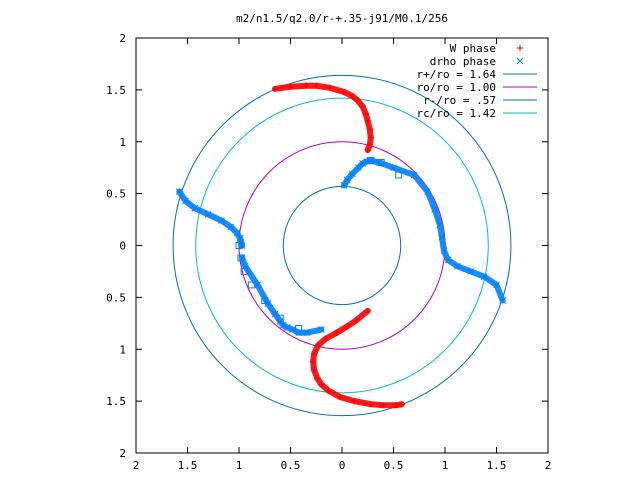 This screenshot has height=480, width=640. Describe the element at coordinates (456, 113) in the screenshot. I see `legend-label-rc: rc/ro = 1.42` at that location.